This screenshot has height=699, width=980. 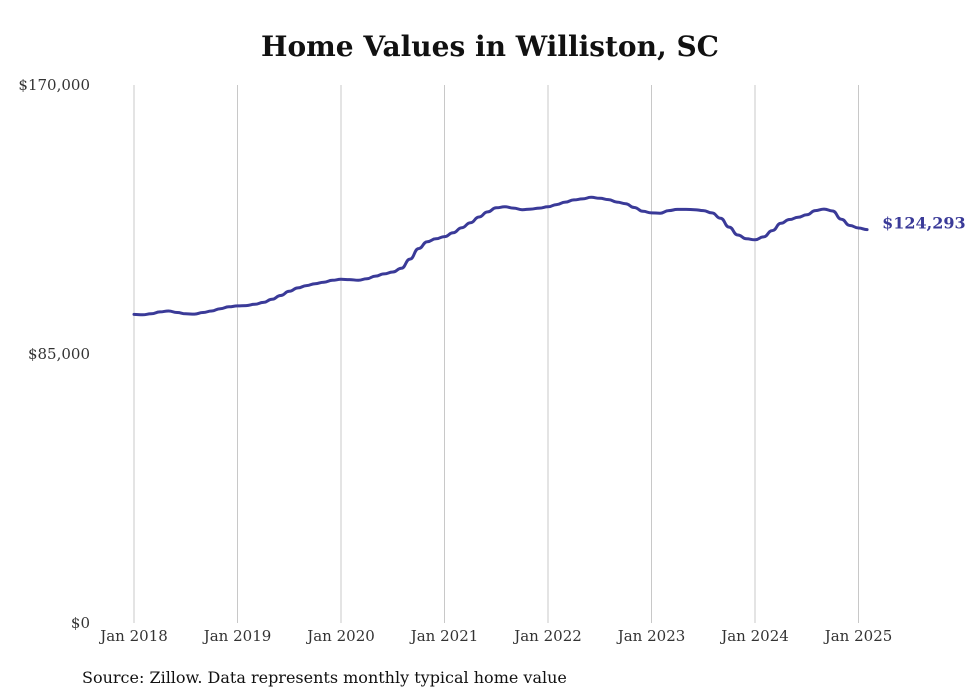 What do you see at coordinates (490, 46) in the screenshot?
I see `chart-title: Home Values in Williston, SC` at bounding box center [490, 46].